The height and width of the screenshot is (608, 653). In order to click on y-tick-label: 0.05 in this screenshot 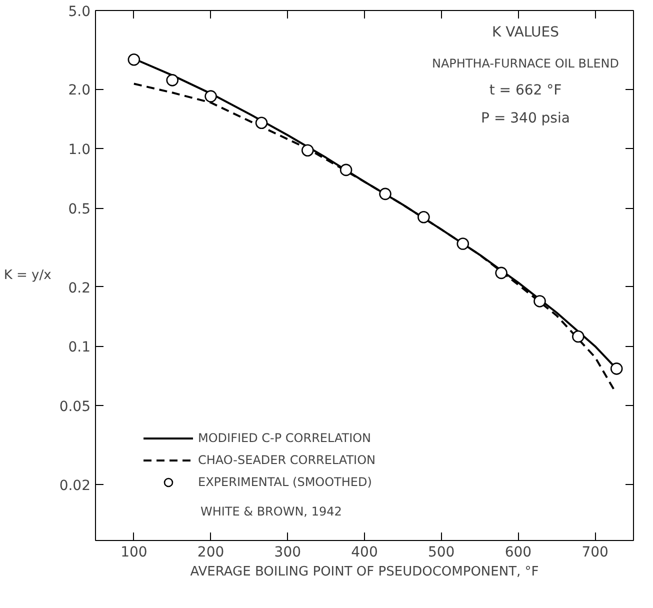, I will do `click(74, 407)`.